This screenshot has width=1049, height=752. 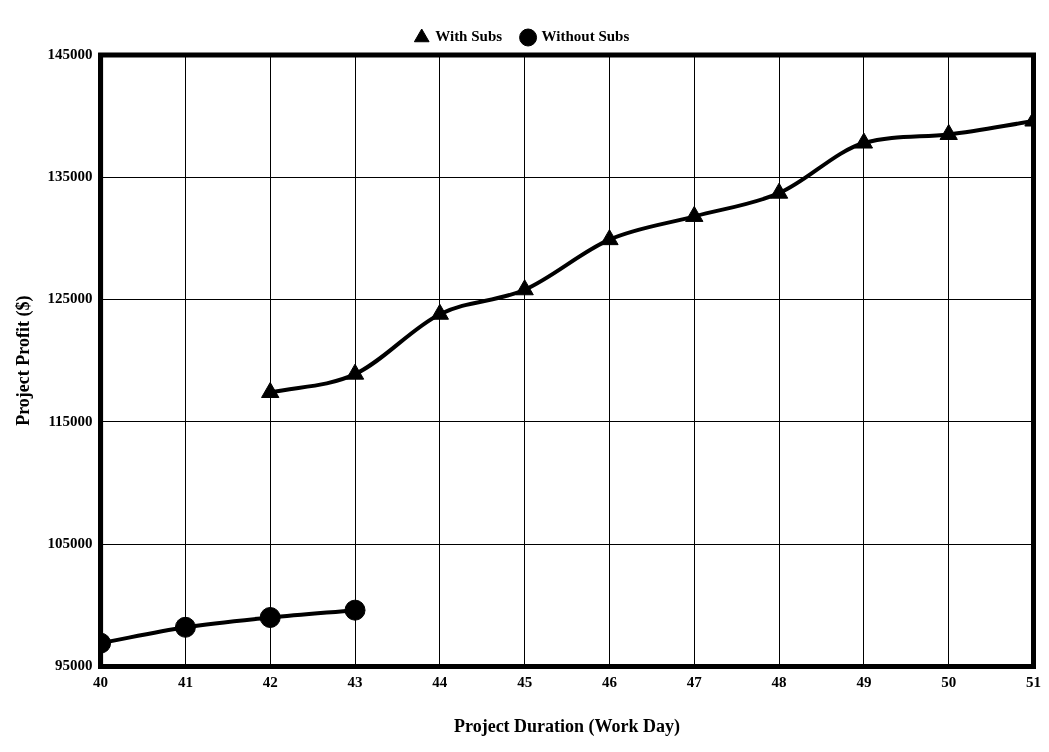 What do you see at coordinates (101, 682) in the screenshot?
I see `x-tick-label: 40` at bounding box center [101, 682].